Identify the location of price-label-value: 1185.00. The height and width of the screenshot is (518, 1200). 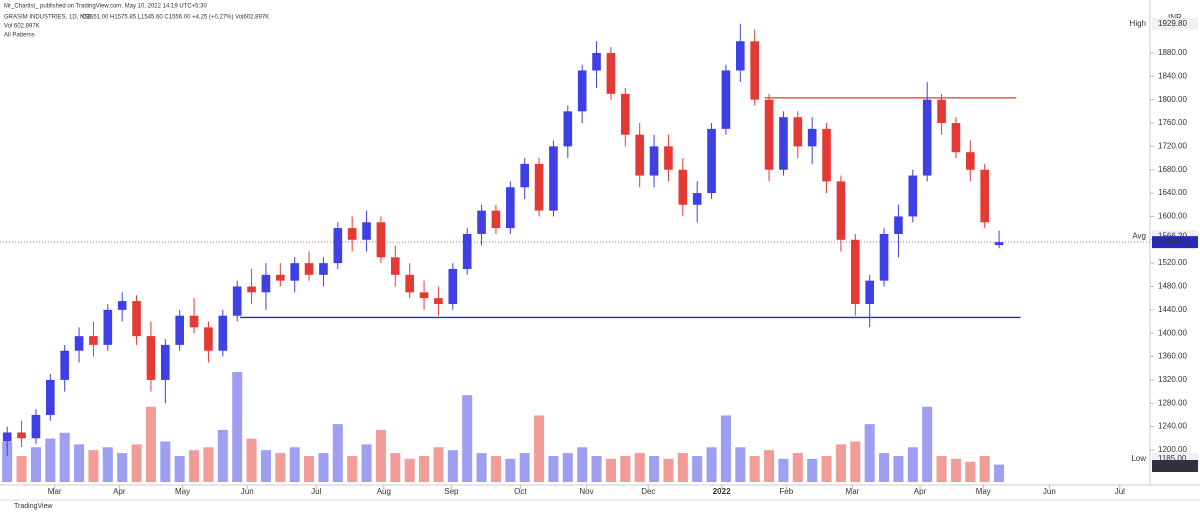
(1172, 458).